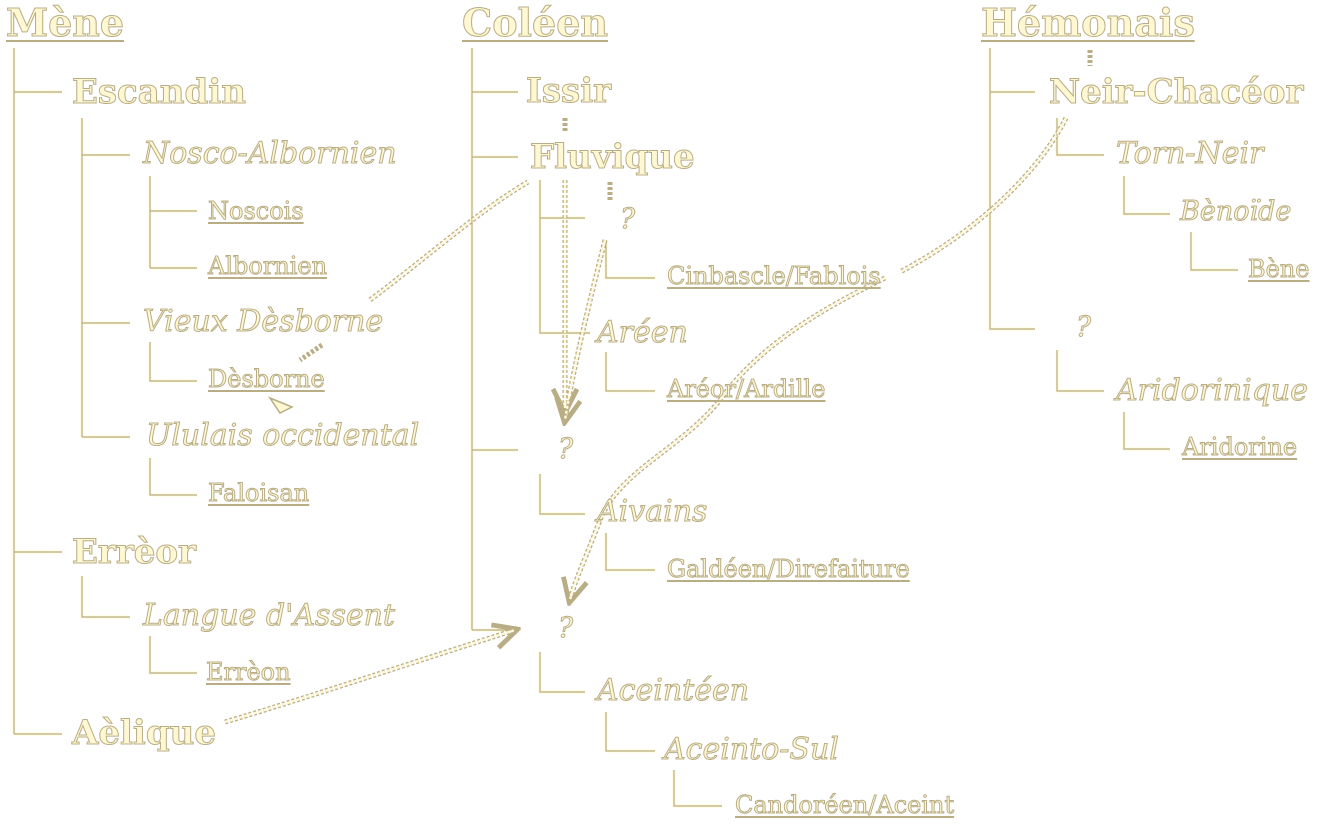 This screenshot has width=1319, height=825. Describe the element at coordinates (256, 211) in the screenshot. I see `leaf-noscois: Noscois` at that location.